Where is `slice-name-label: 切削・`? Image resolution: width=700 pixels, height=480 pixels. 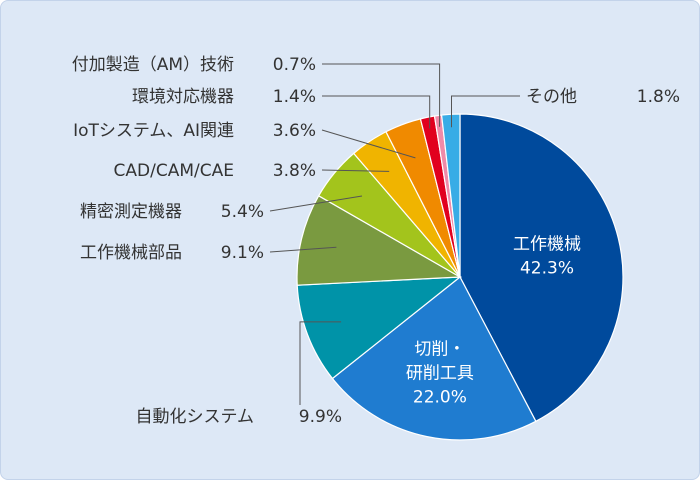
slice-name-label: 切削・ is located at coordinates (439, 350).